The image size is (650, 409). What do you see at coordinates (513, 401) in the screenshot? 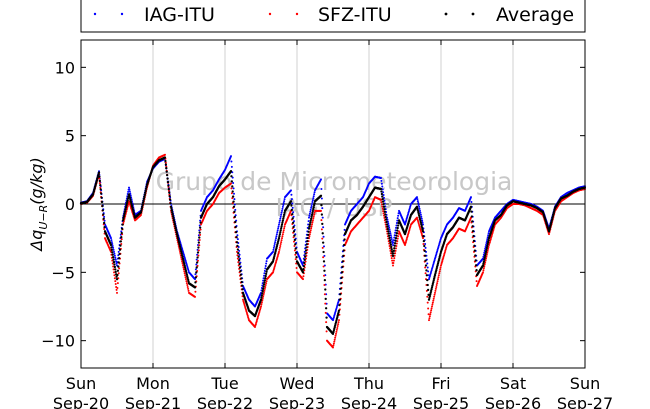
I see `x-tick-label-date-6: Sep-26` at bounding box center [513, 401].